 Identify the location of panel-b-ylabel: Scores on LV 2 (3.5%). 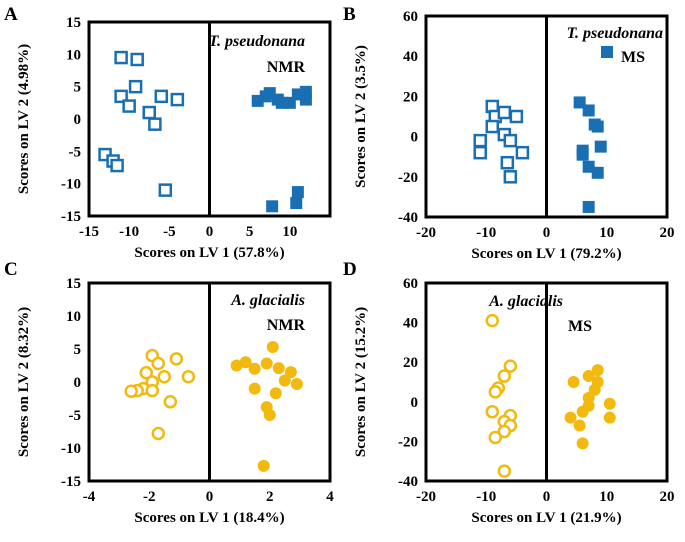
(361, 116).